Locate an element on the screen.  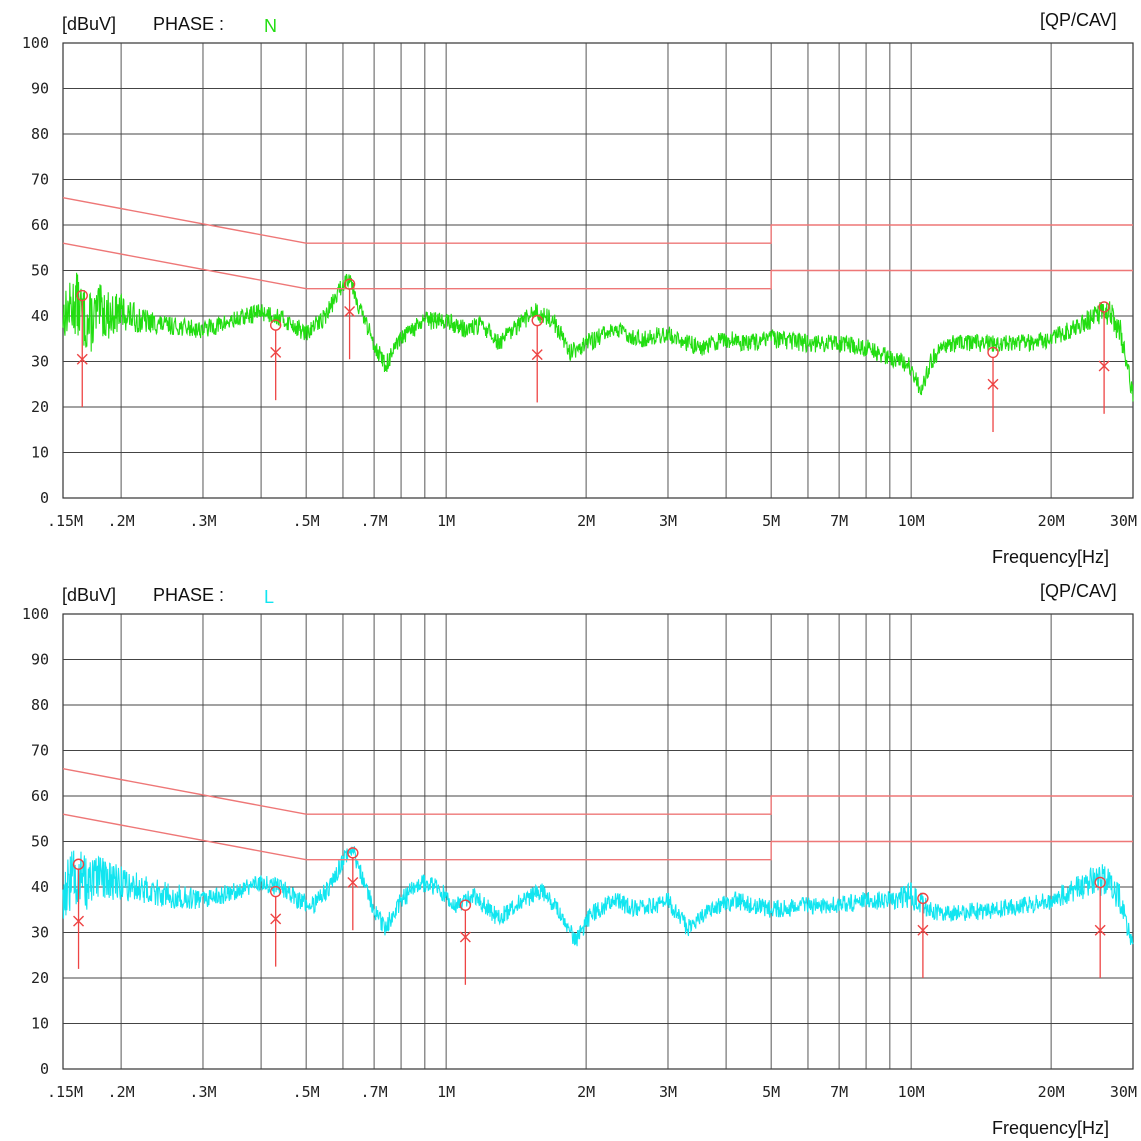
x-tick-label: 2M is located at coordinates (586, 521).